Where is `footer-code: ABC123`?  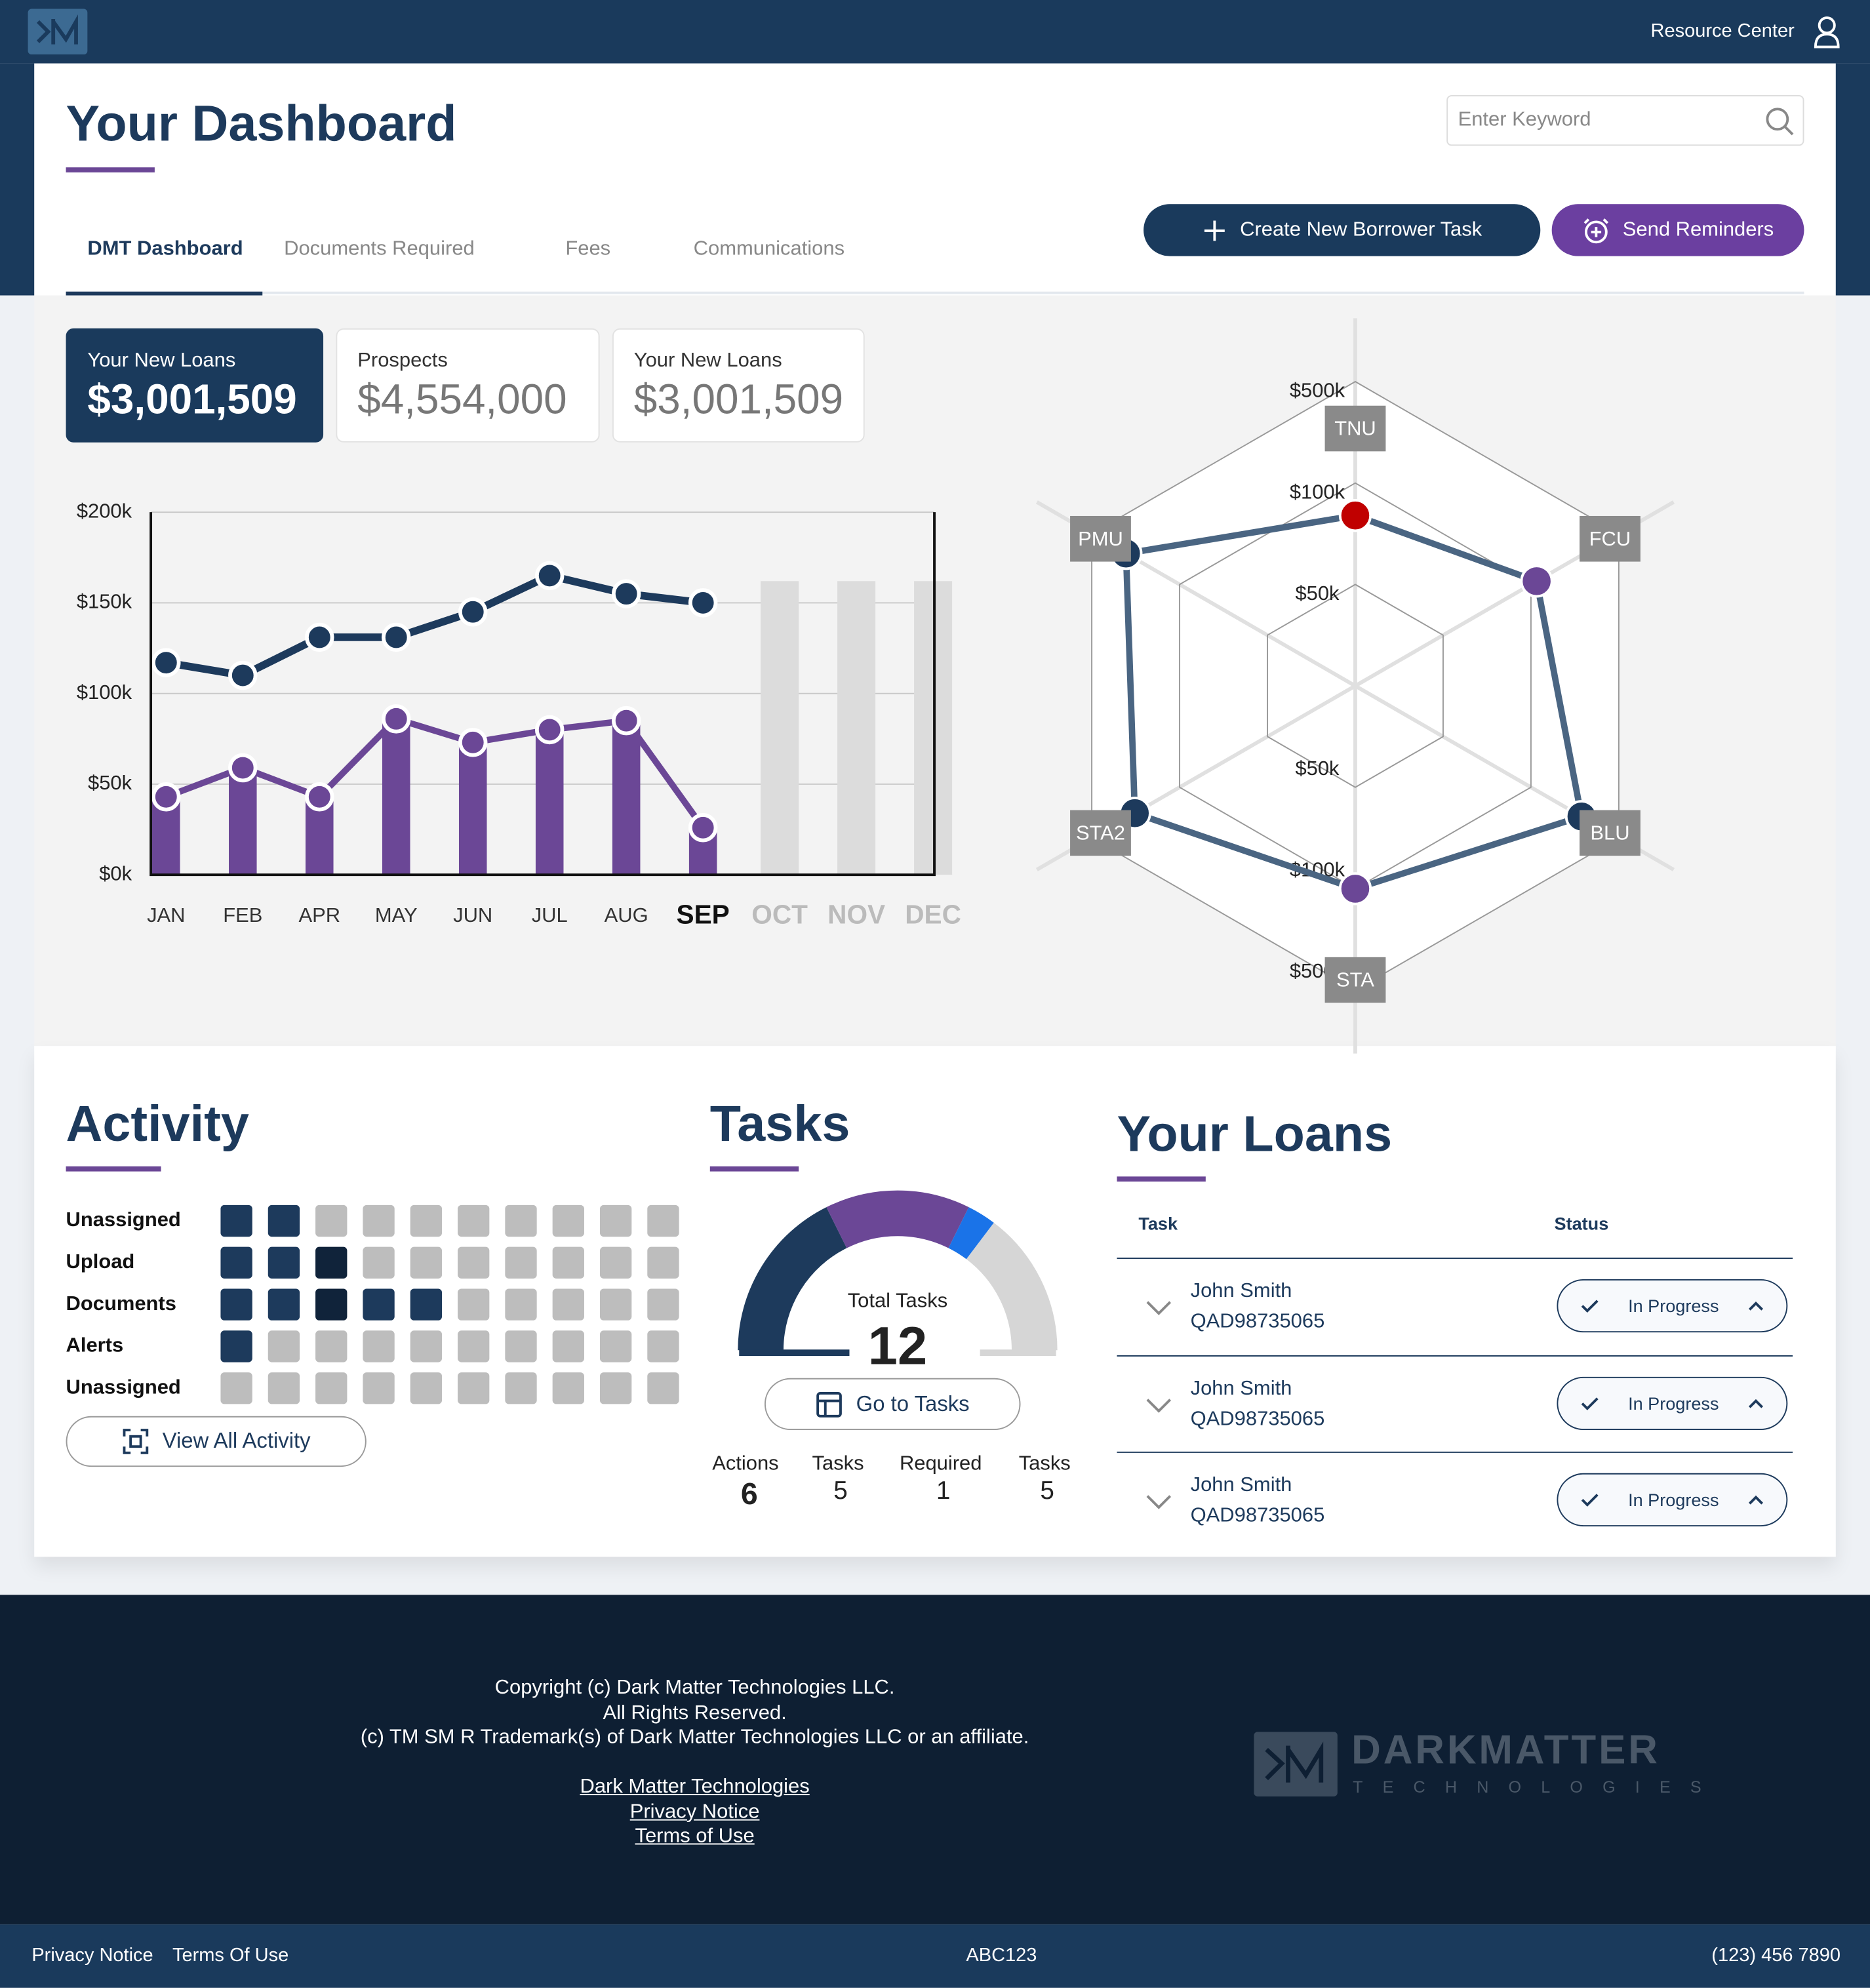
footer-code: ABC123 is located at coordinates (1001, 1955).